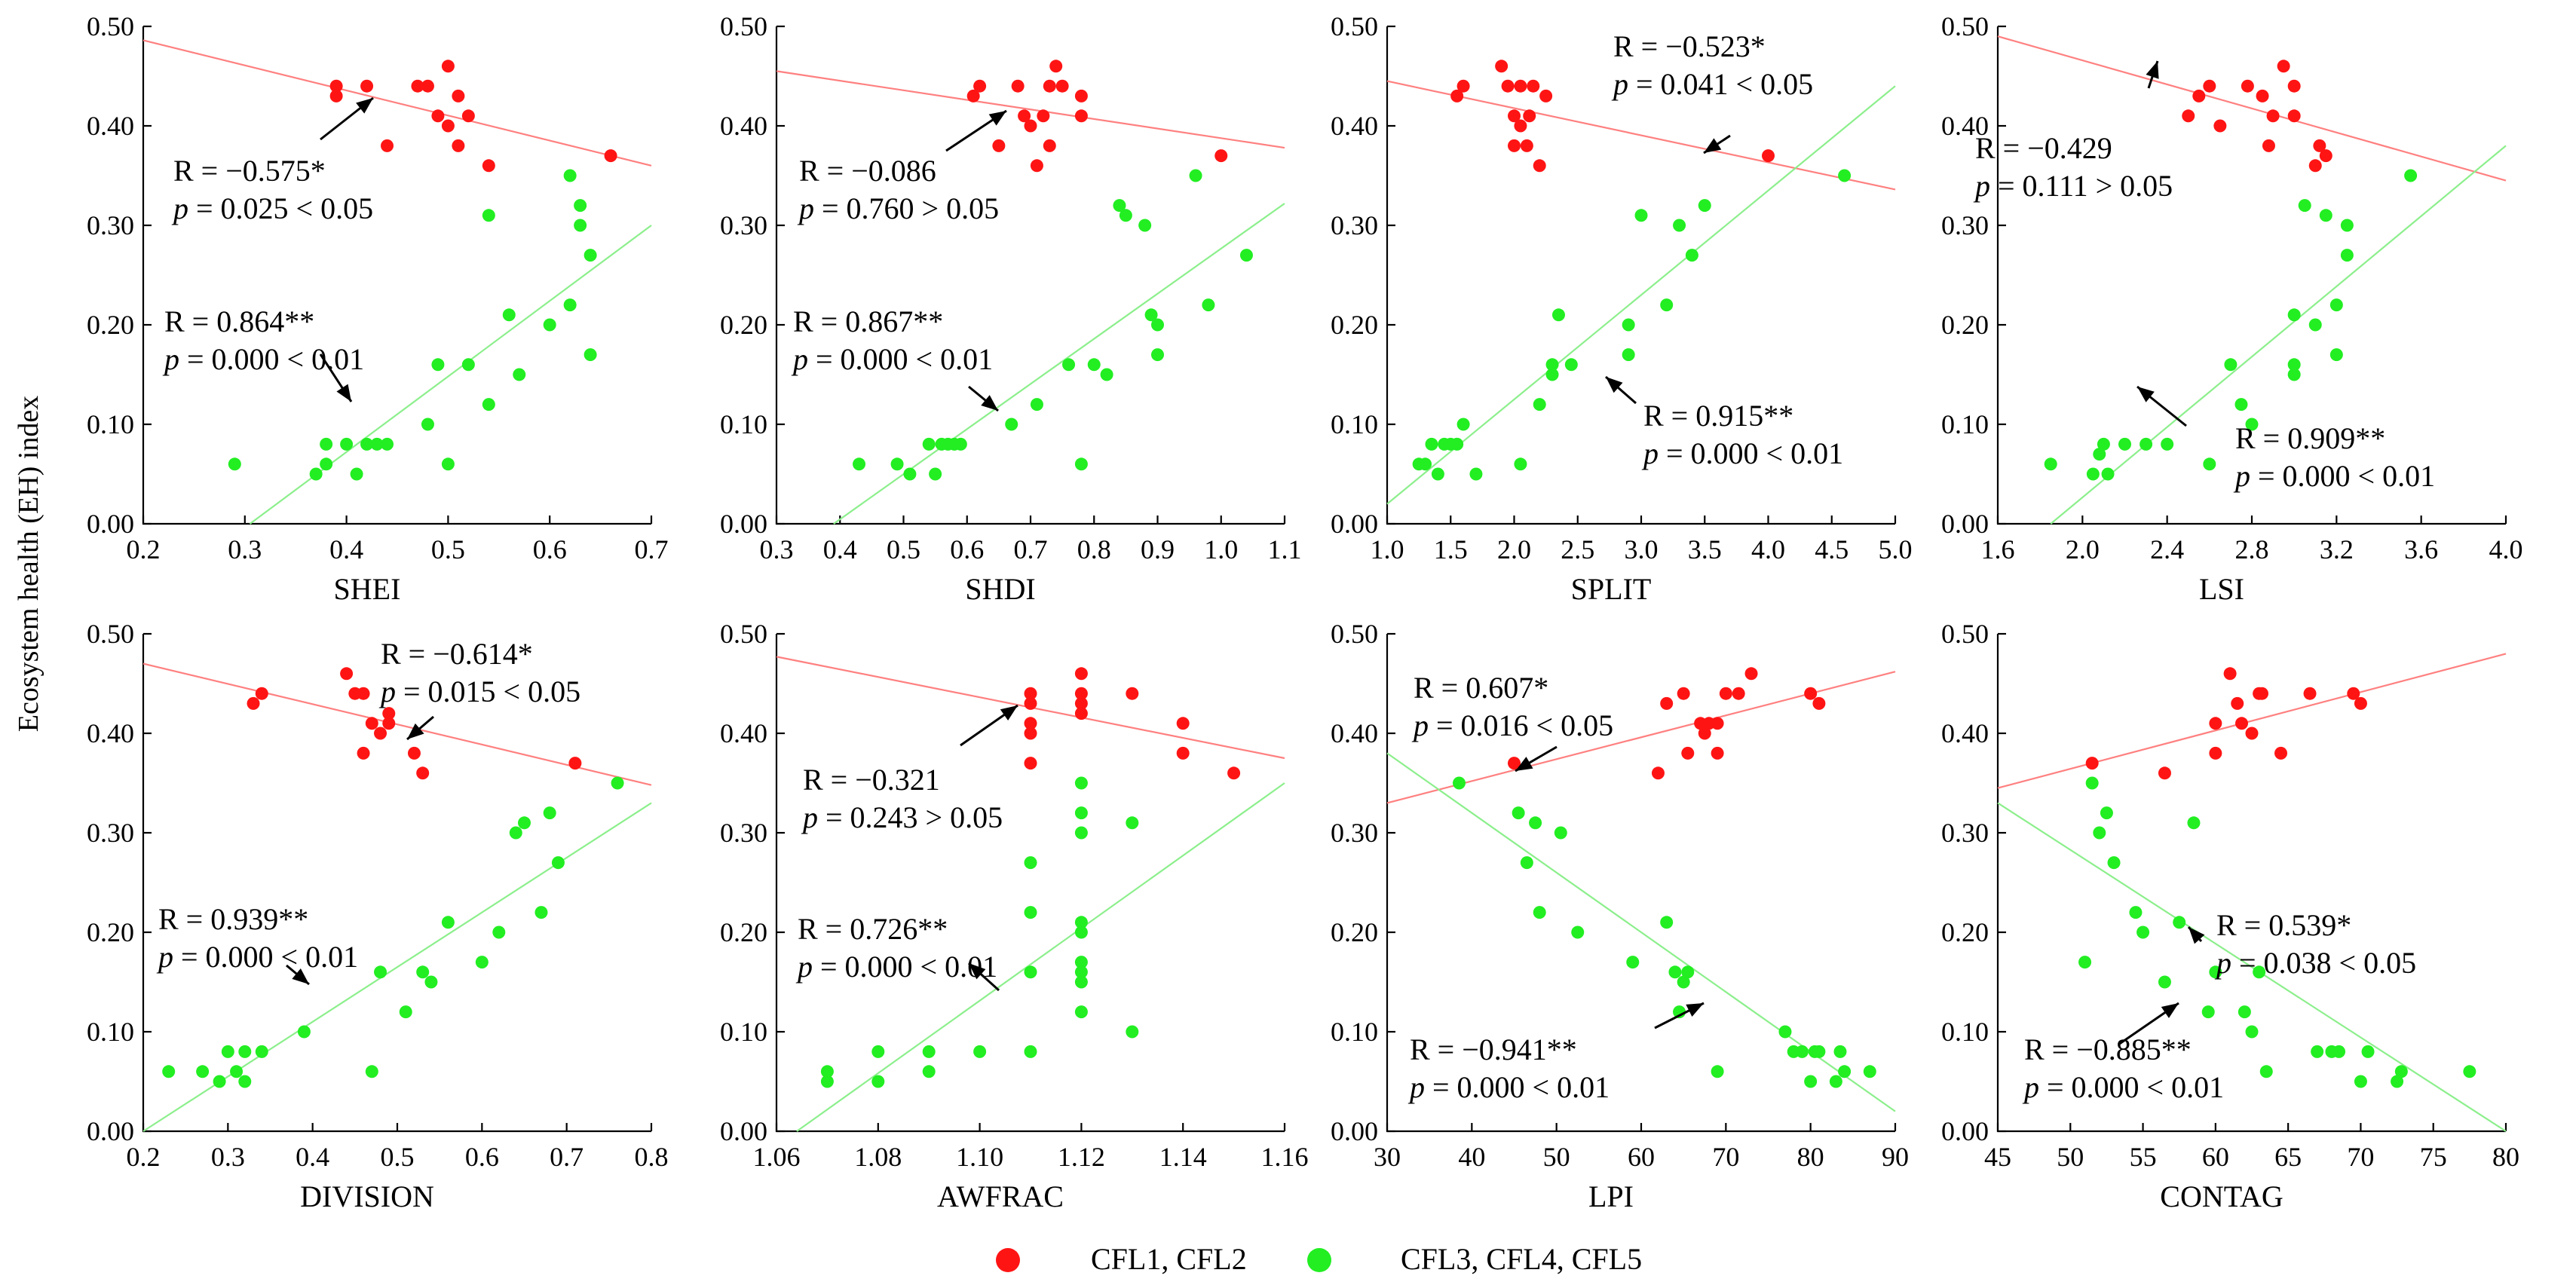  Describe the element at coordinates (1998, 549) in the screenshot. I see `x-tick-label: 1.6` at that location.